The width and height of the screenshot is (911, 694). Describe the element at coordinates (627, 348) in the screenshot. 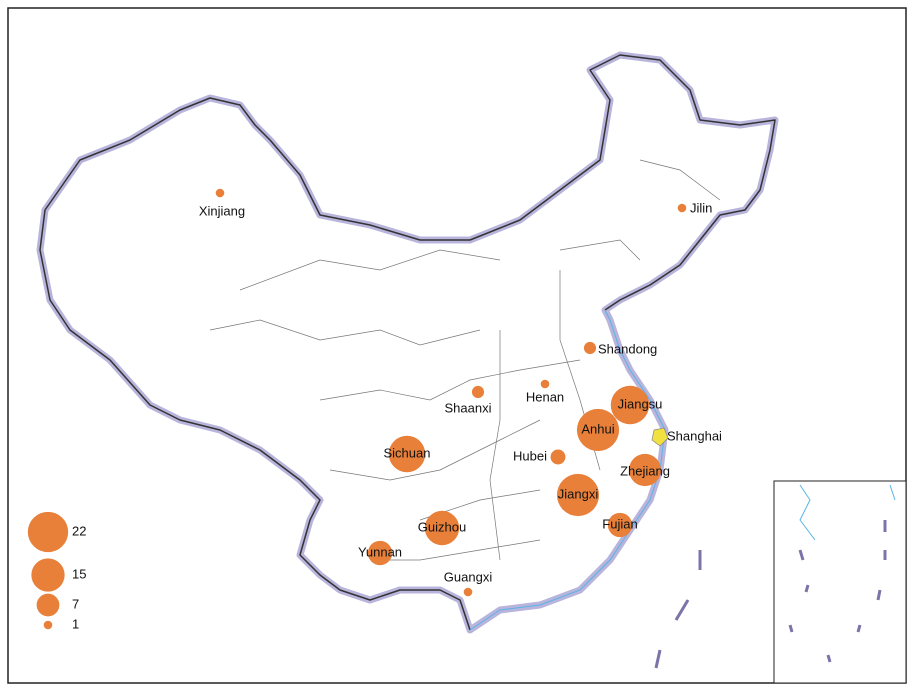

I see `province-label: Shandong` at that location.